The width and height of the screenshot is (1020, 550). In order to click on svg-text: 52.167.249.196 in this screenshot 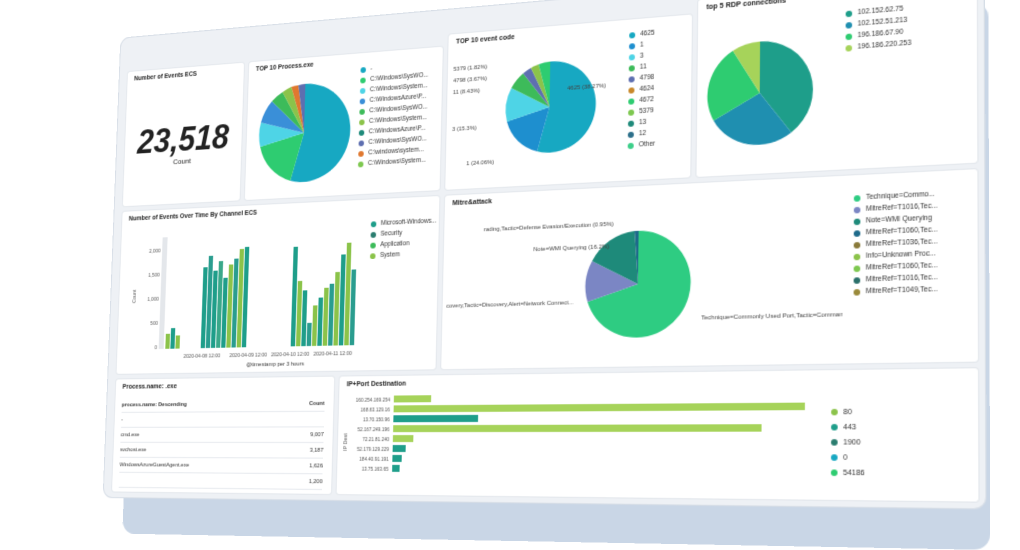, I will do `click(374, 429)`.